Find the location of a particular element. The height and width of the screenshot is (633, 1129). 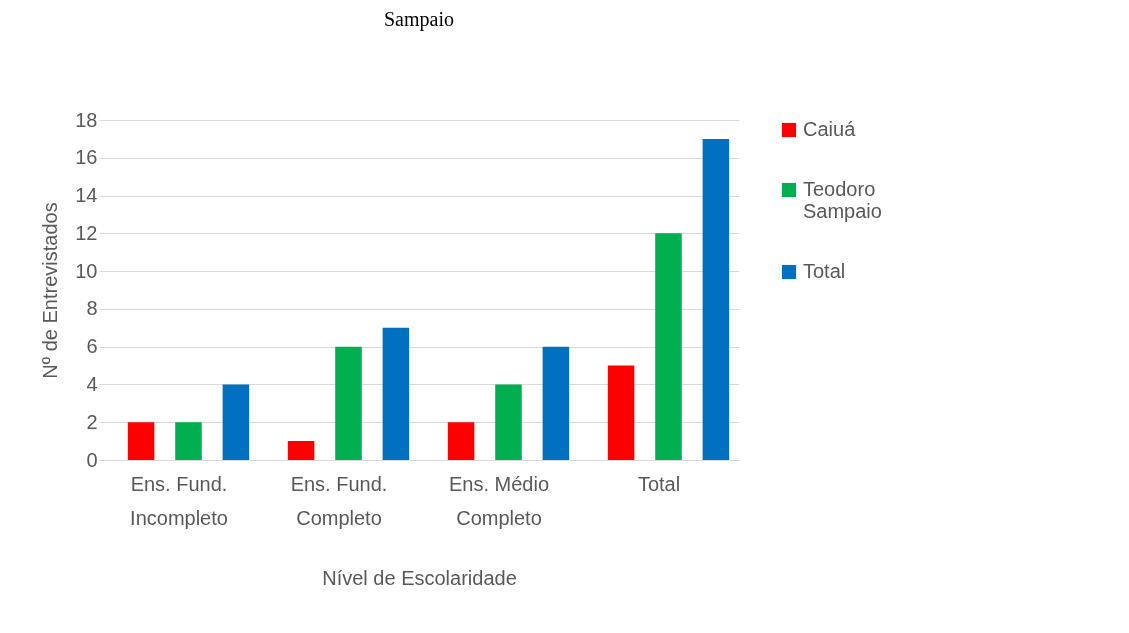

chart-title: Sampaio is located at coordinates (419, 19).